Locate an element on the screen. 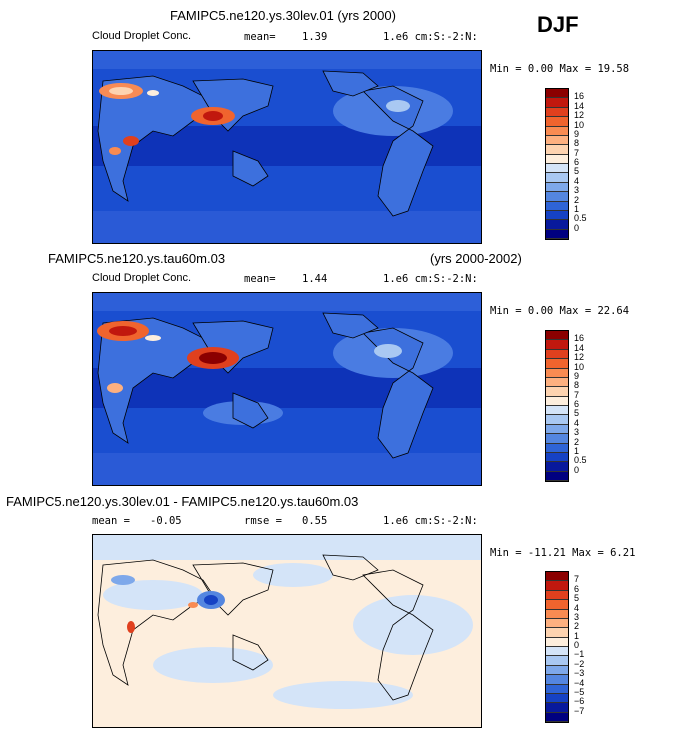 The width and height of the screenshot is (694, 737). panel2-colorbar is located at coordinates (557, 406).